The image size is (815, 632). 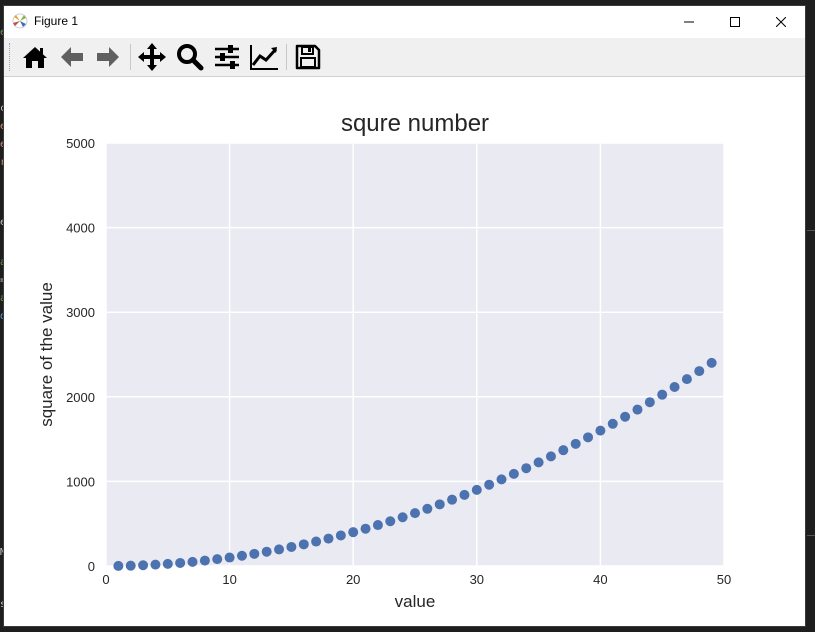 What do you see at coordinates (477, 579) in the screenshot?
I see `x-tick-label: 30` at bounding box center [477, 579].